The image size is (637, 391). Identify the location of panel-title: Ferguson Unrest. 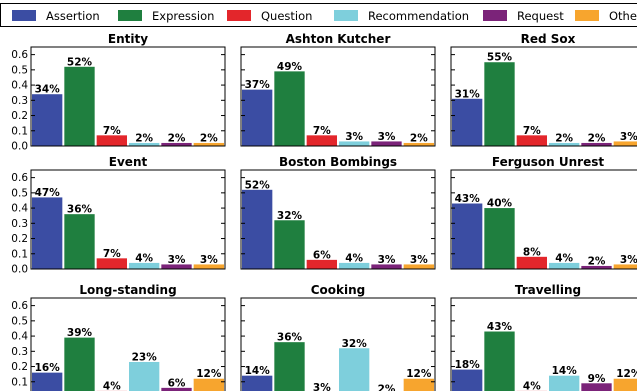
(548, 162).